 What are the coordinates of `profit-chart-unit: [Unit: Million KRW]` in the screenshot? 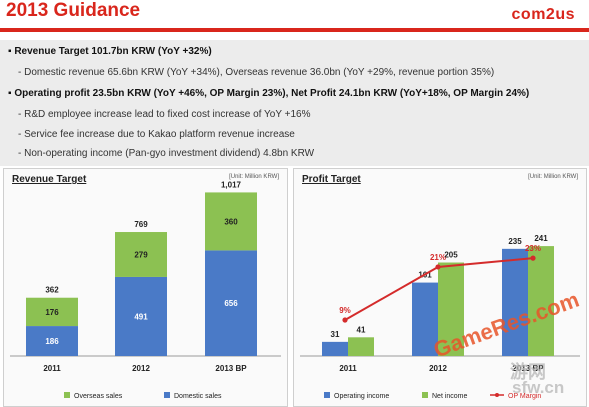 It's located at (553, 177).